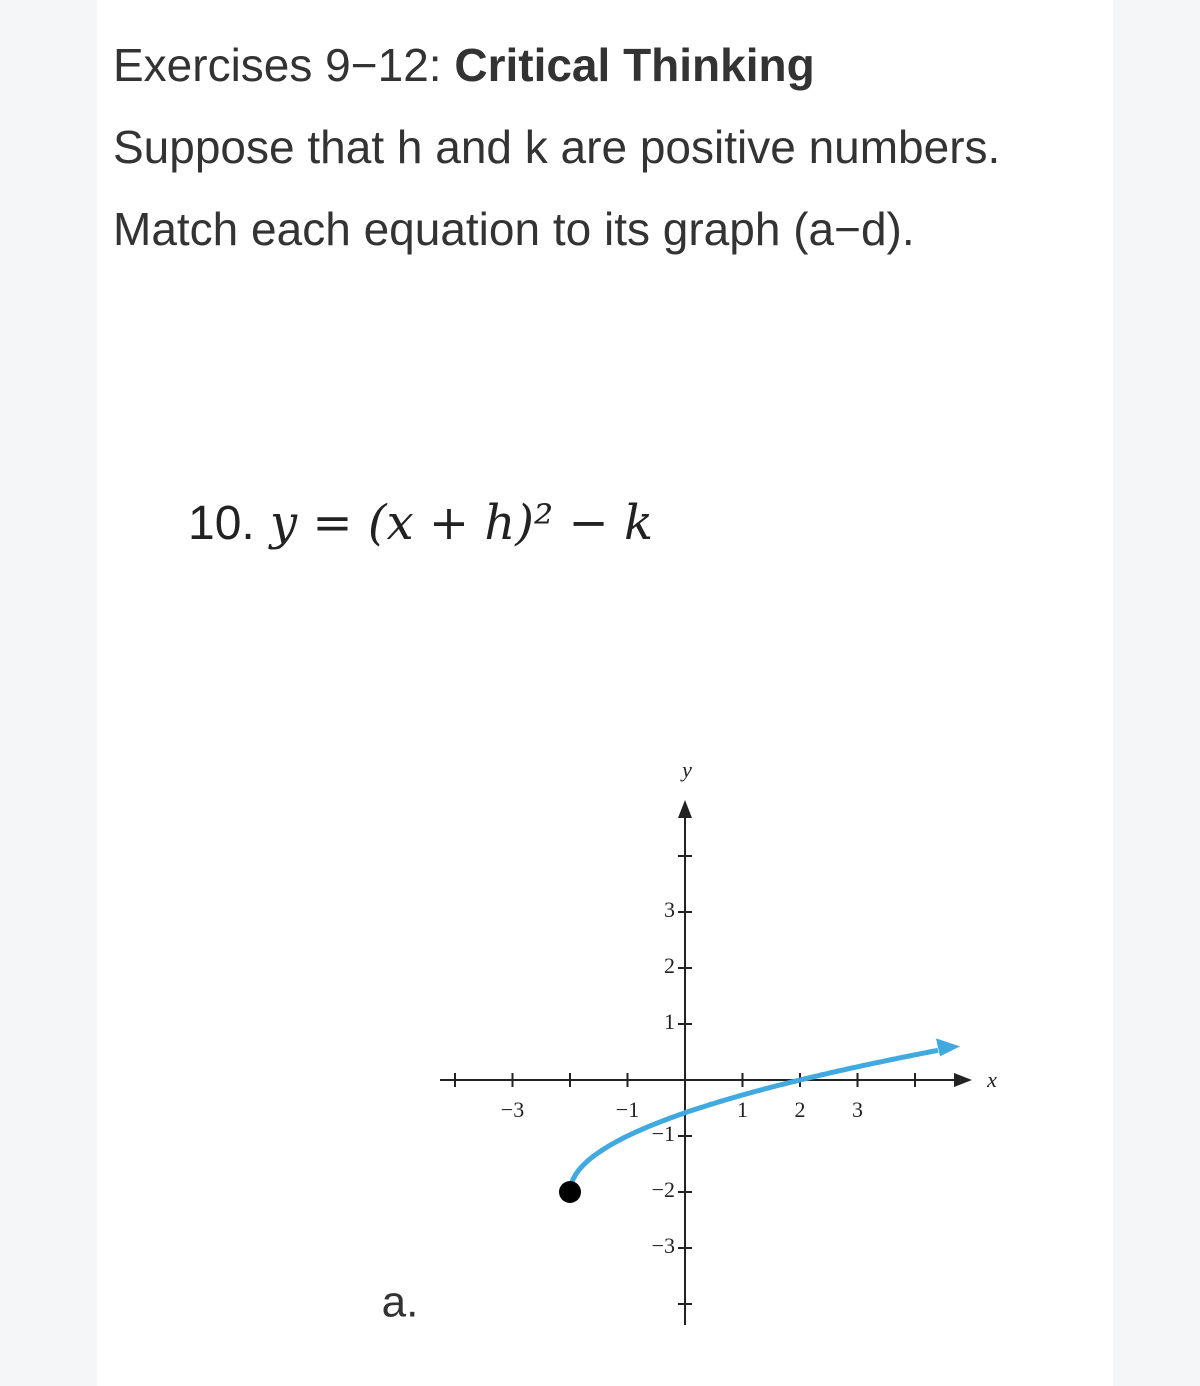 The width and height of the screenshot is (1200, 1386). What do you see at coordinates (991, 1079) in the screenshot?
I see `x-axis-label: x` at bounding box center [991, 1079].